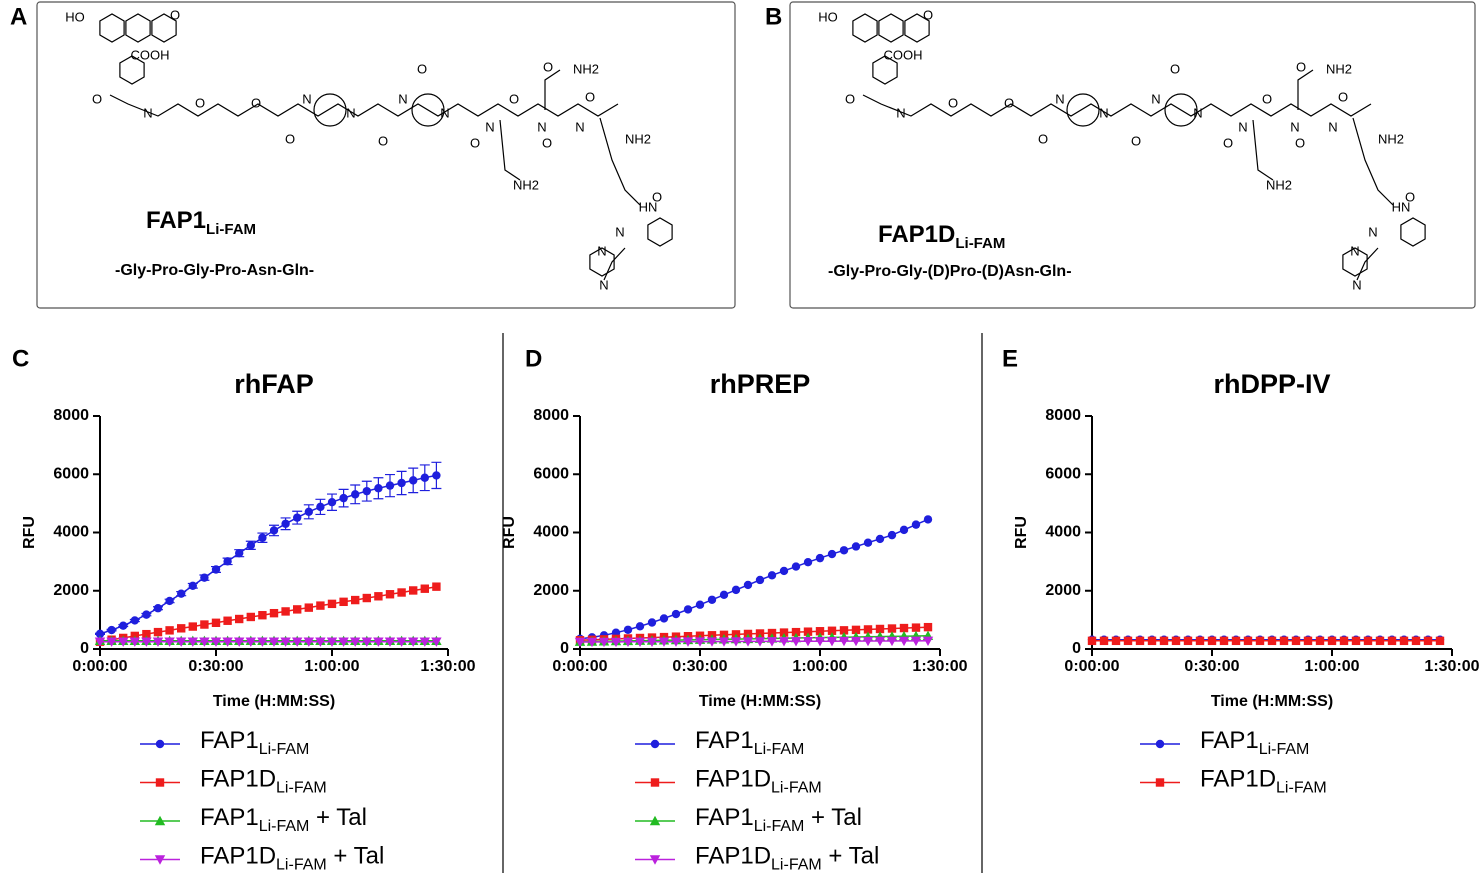 The image size is (1483, 873). Describe the element at coordinates (71, 473) in the screenshot. I see `y-tick-label: 6000` at that location.